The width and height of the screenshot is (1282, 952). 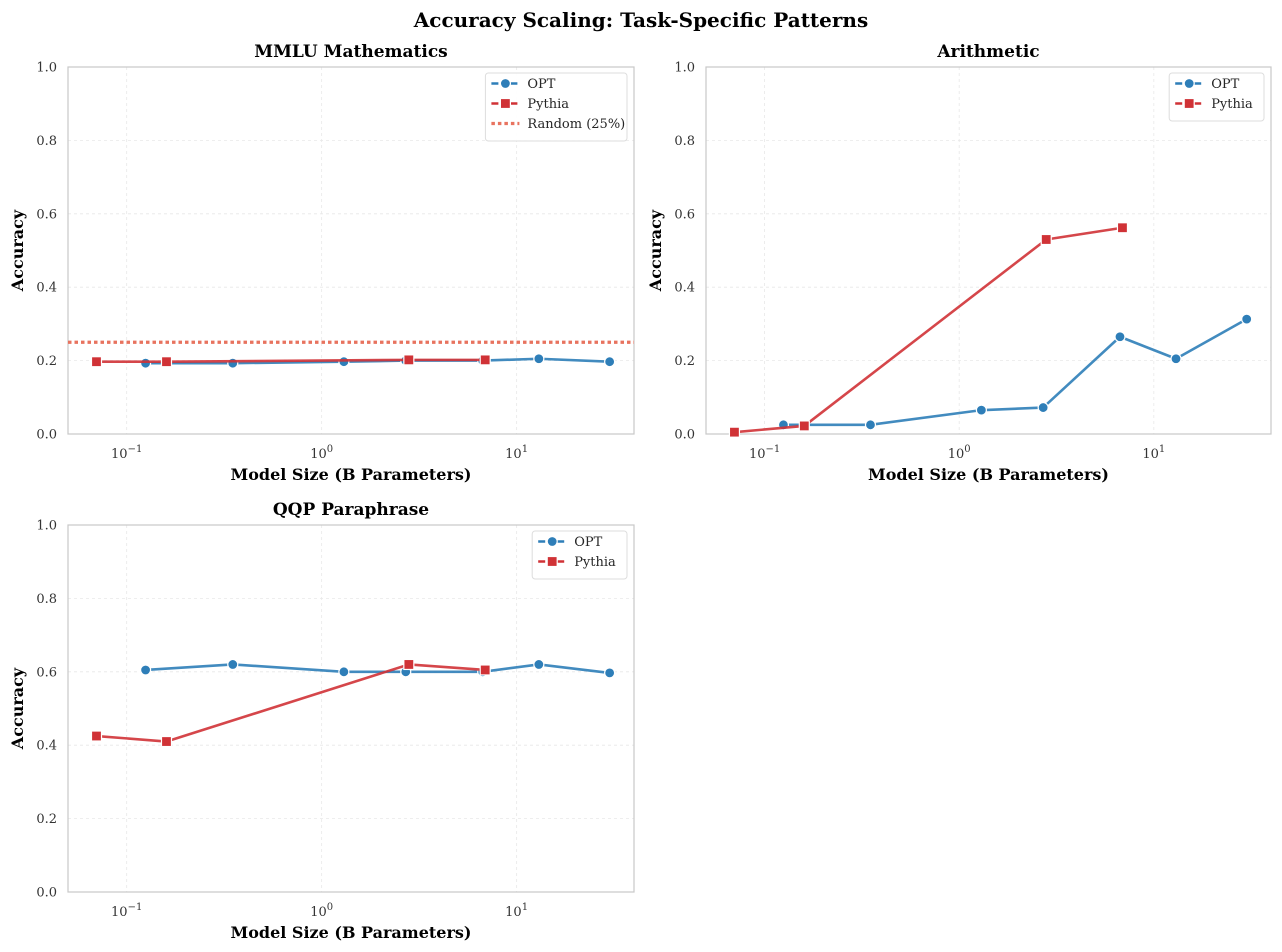 I want to click on chart-title: MMLU Mathematics, so click(x=351, y=52).